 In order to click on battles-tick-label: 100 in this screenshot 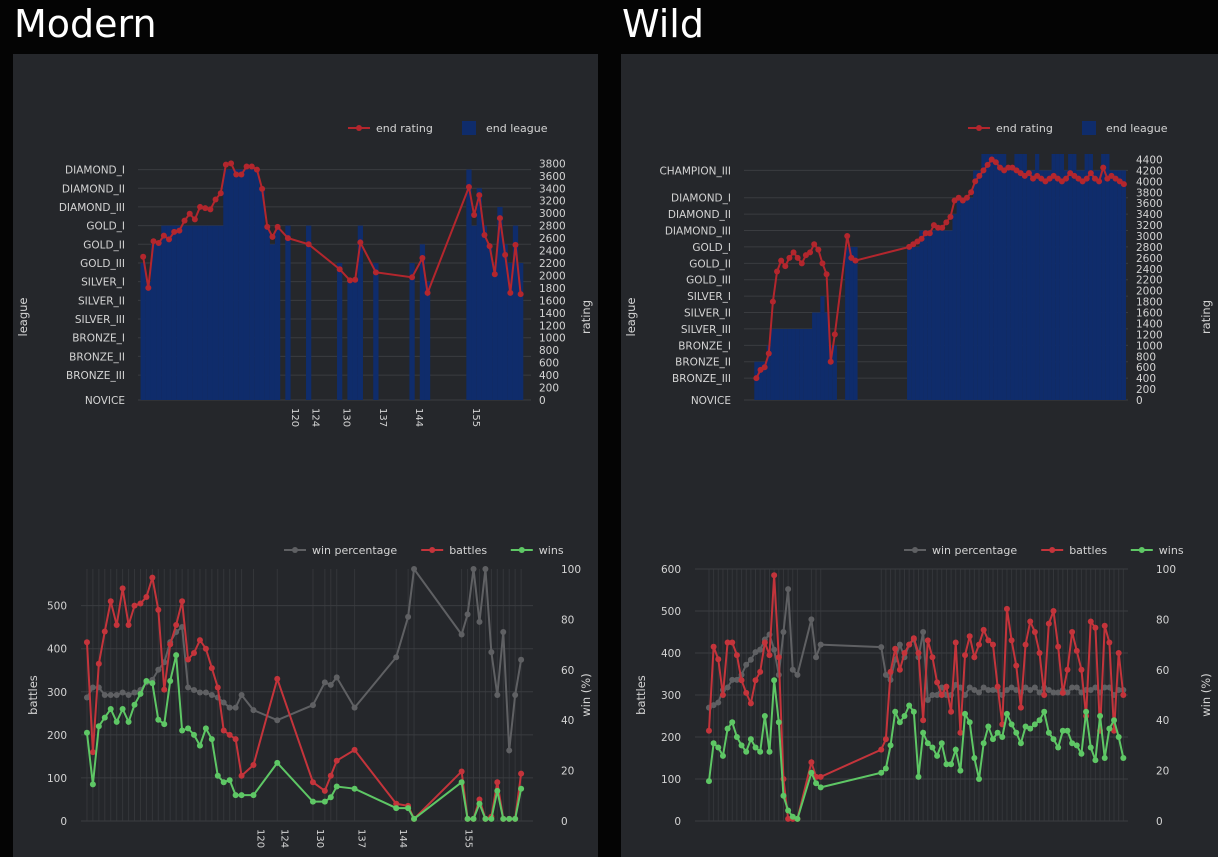, I will do `click(57, 779)`.